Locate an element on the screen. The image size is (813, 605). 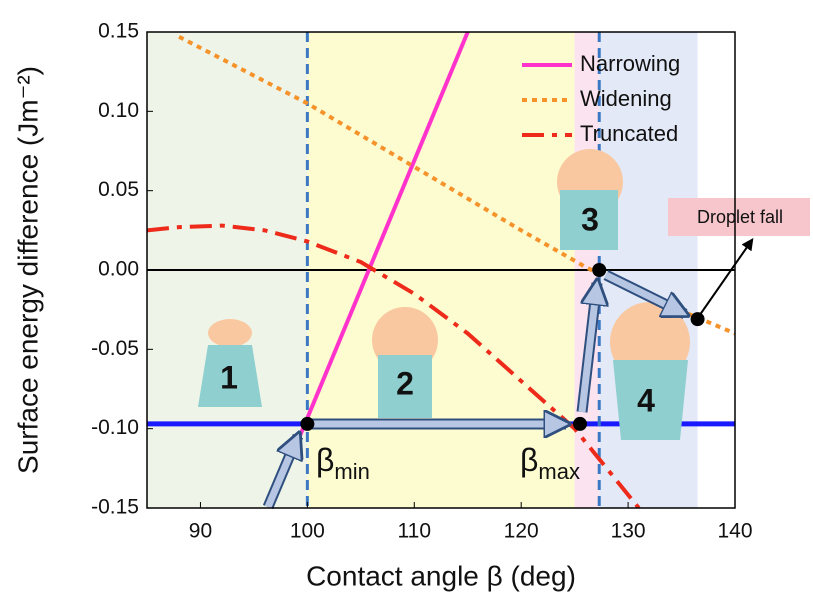
beta-min: βmin is located at coordinates (343, 462).